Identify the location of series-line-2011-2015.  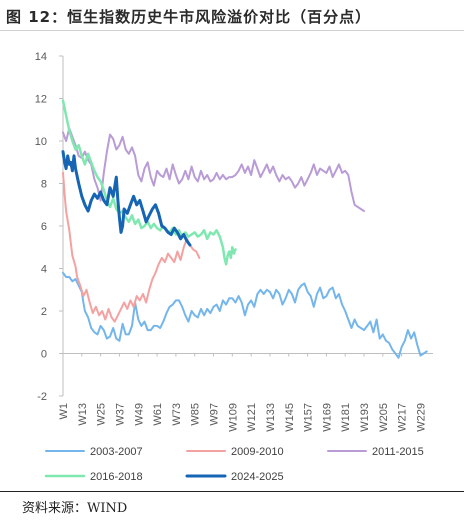
(213, 170).